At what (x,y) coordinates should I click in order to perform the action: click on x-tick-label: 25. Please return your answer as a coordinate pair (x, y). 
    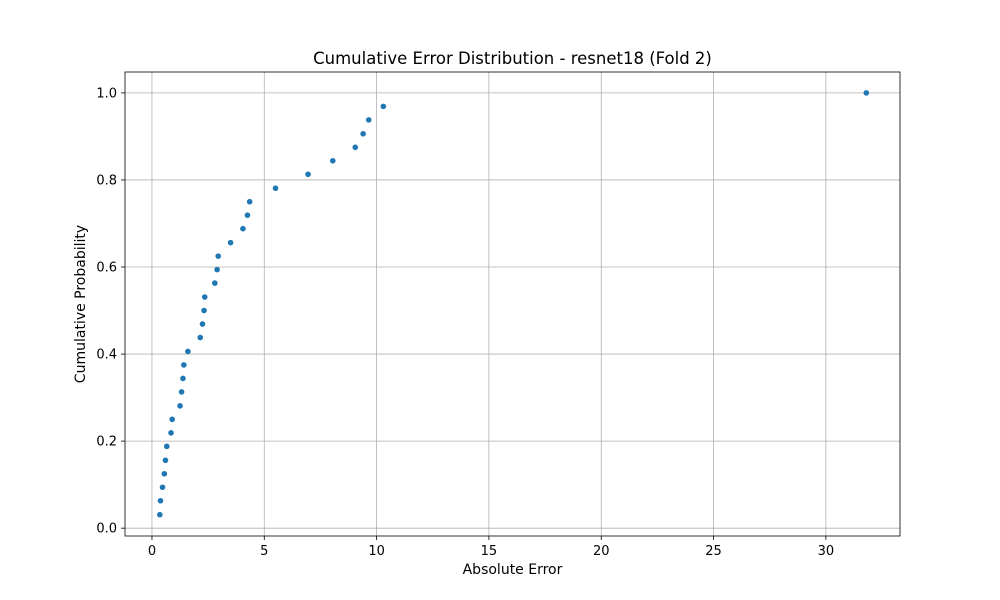
    Looking at the image, I should click on (713, 551).